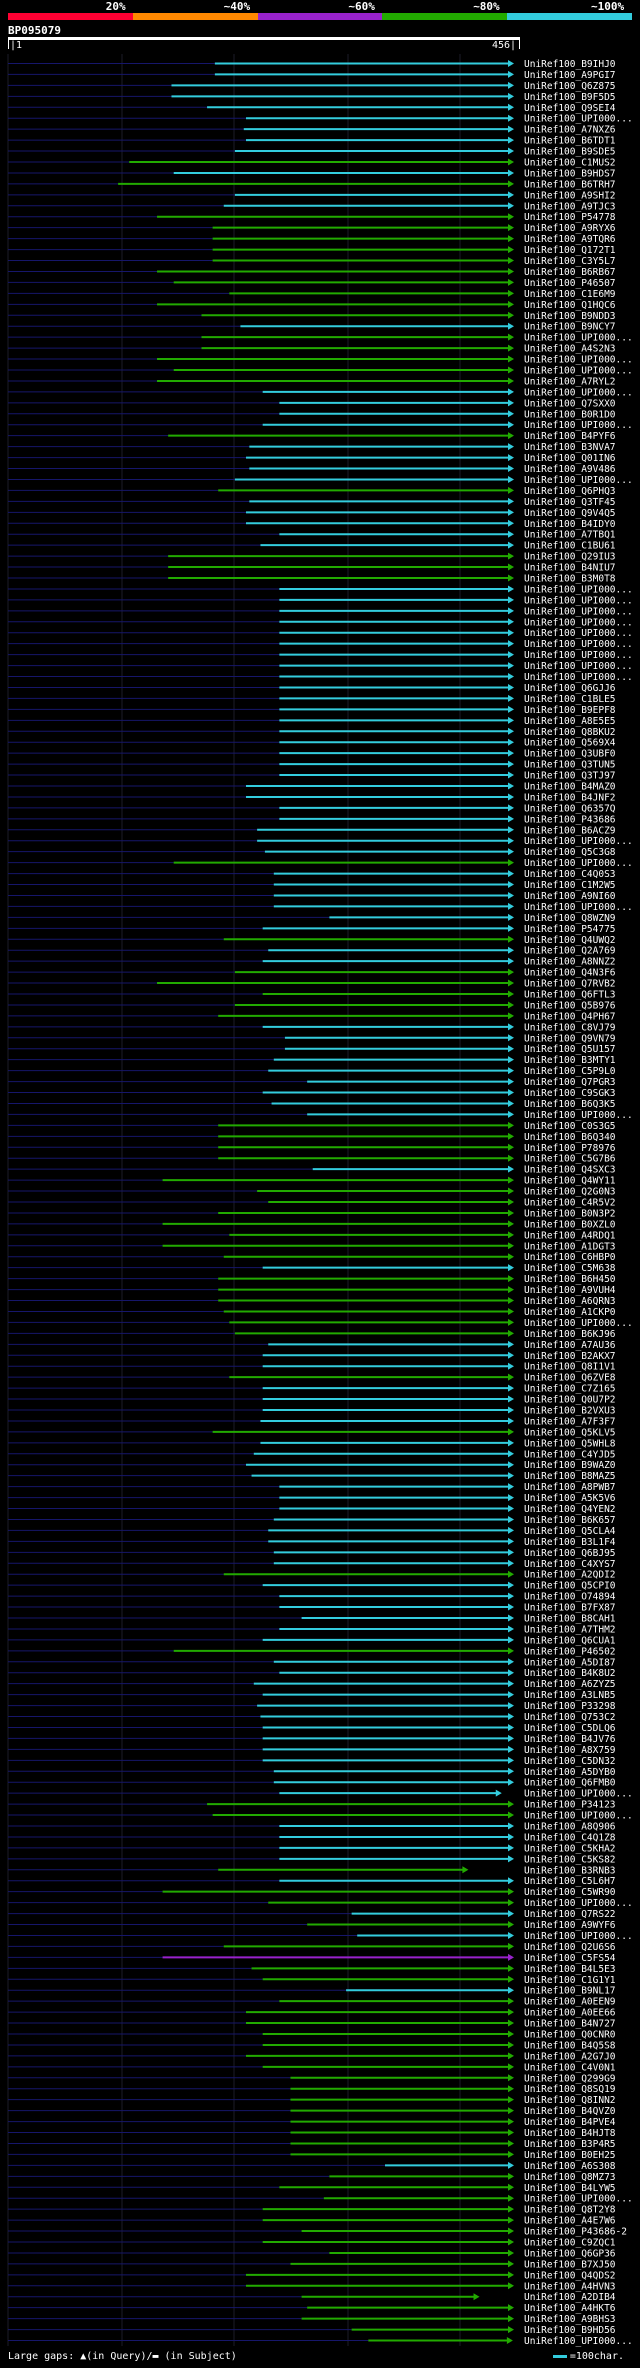 This screenshot has width=640, height=2368. Describe the element at coordinates (570, 1586) in the screenshot. I see `hit-id-label: UniRef100_Q5CPI0` at that location.